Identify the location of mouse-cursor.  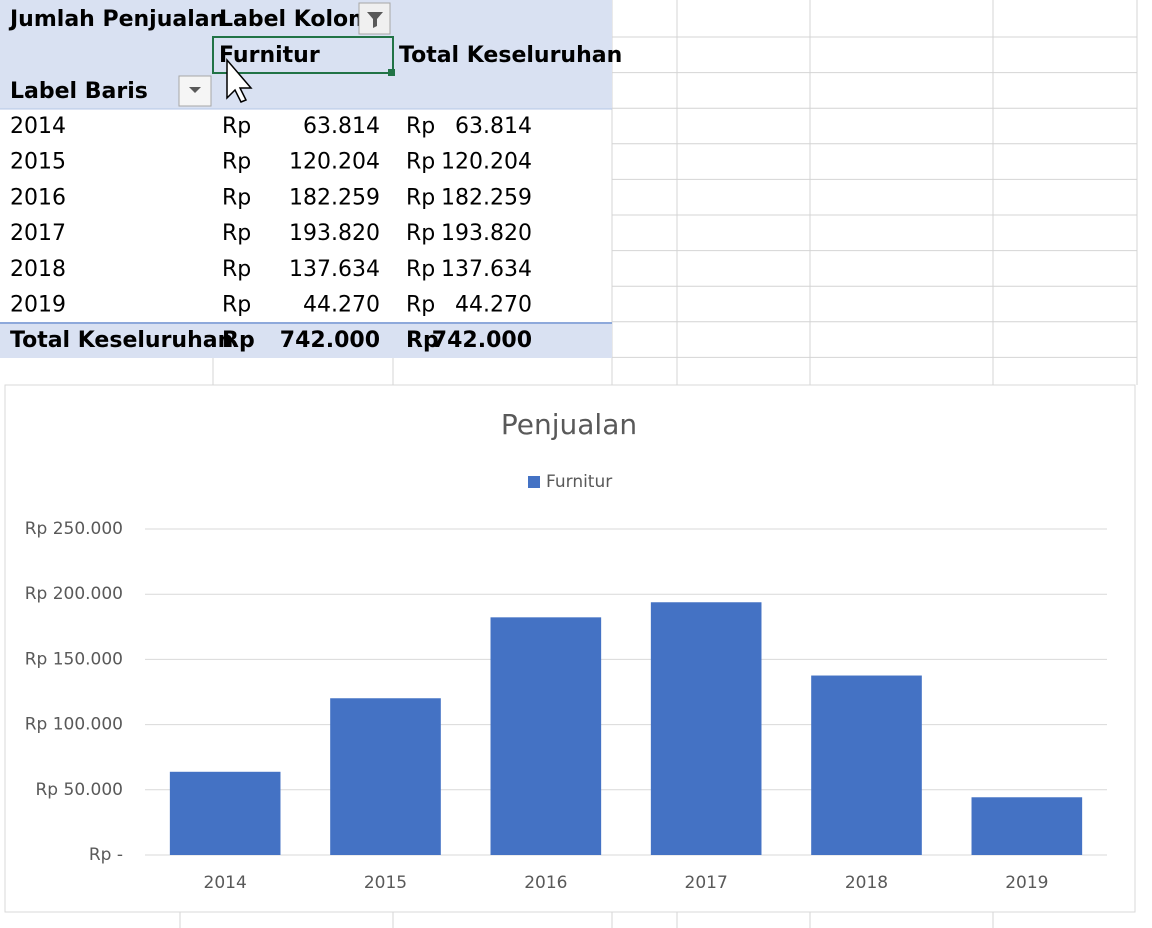
(239, 80).